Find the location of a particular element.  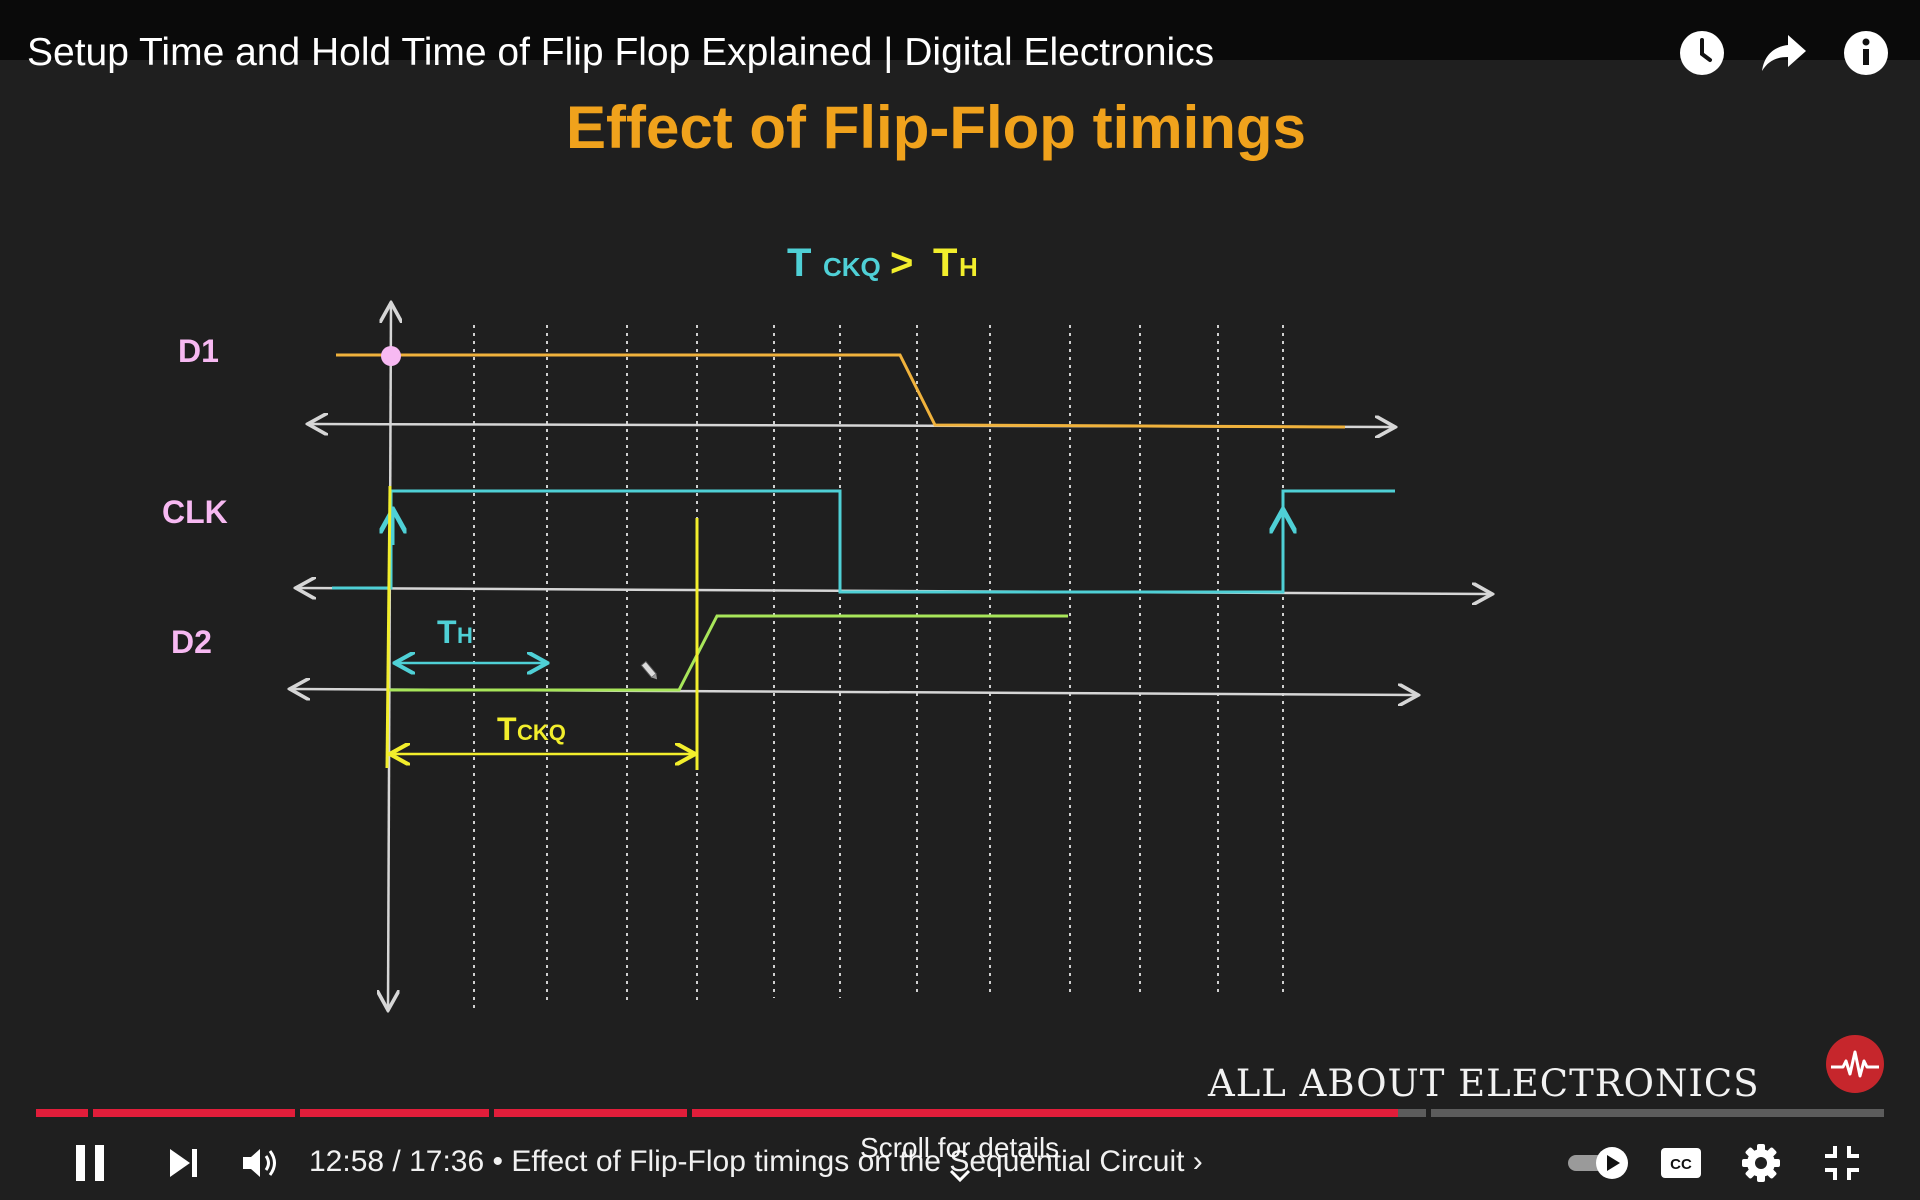

slide-title: Effect of Flip-Flop timings is located at coordinates (936, 127).